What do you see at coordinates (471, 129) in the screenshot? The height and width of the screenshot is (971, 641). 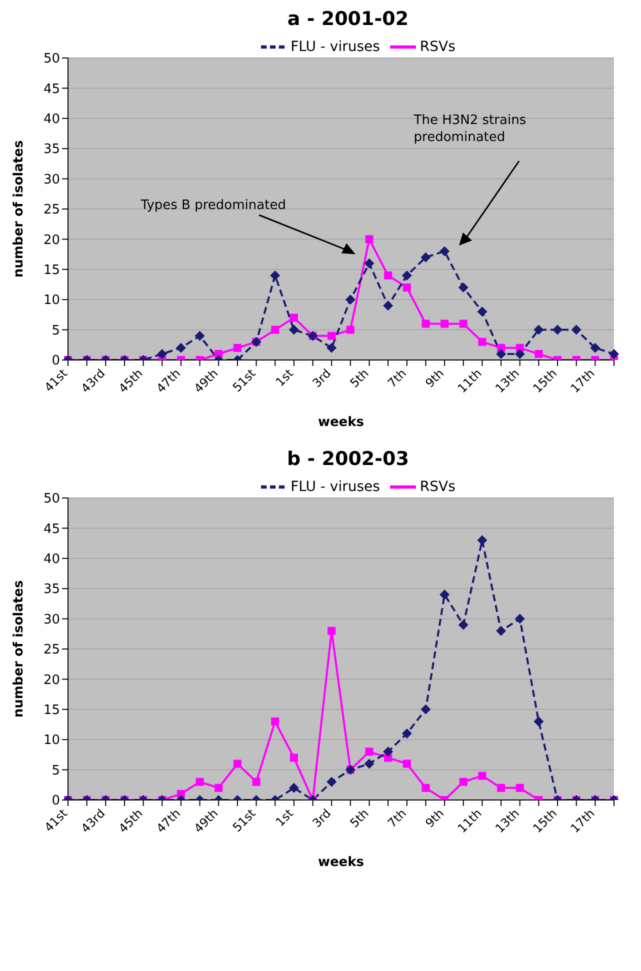 I see `annotation: The H3N2 strains predominated` at bounding box center [471, 129].